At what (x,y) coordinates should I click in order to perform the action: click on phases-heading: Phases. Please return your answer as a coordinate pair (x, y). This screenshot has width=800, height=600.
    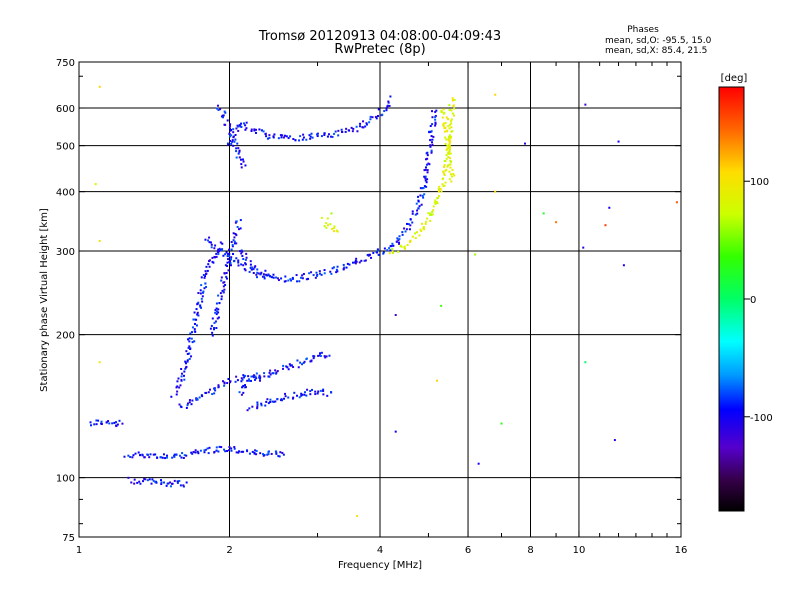
    Looking at the image, I should click on (643, 30).